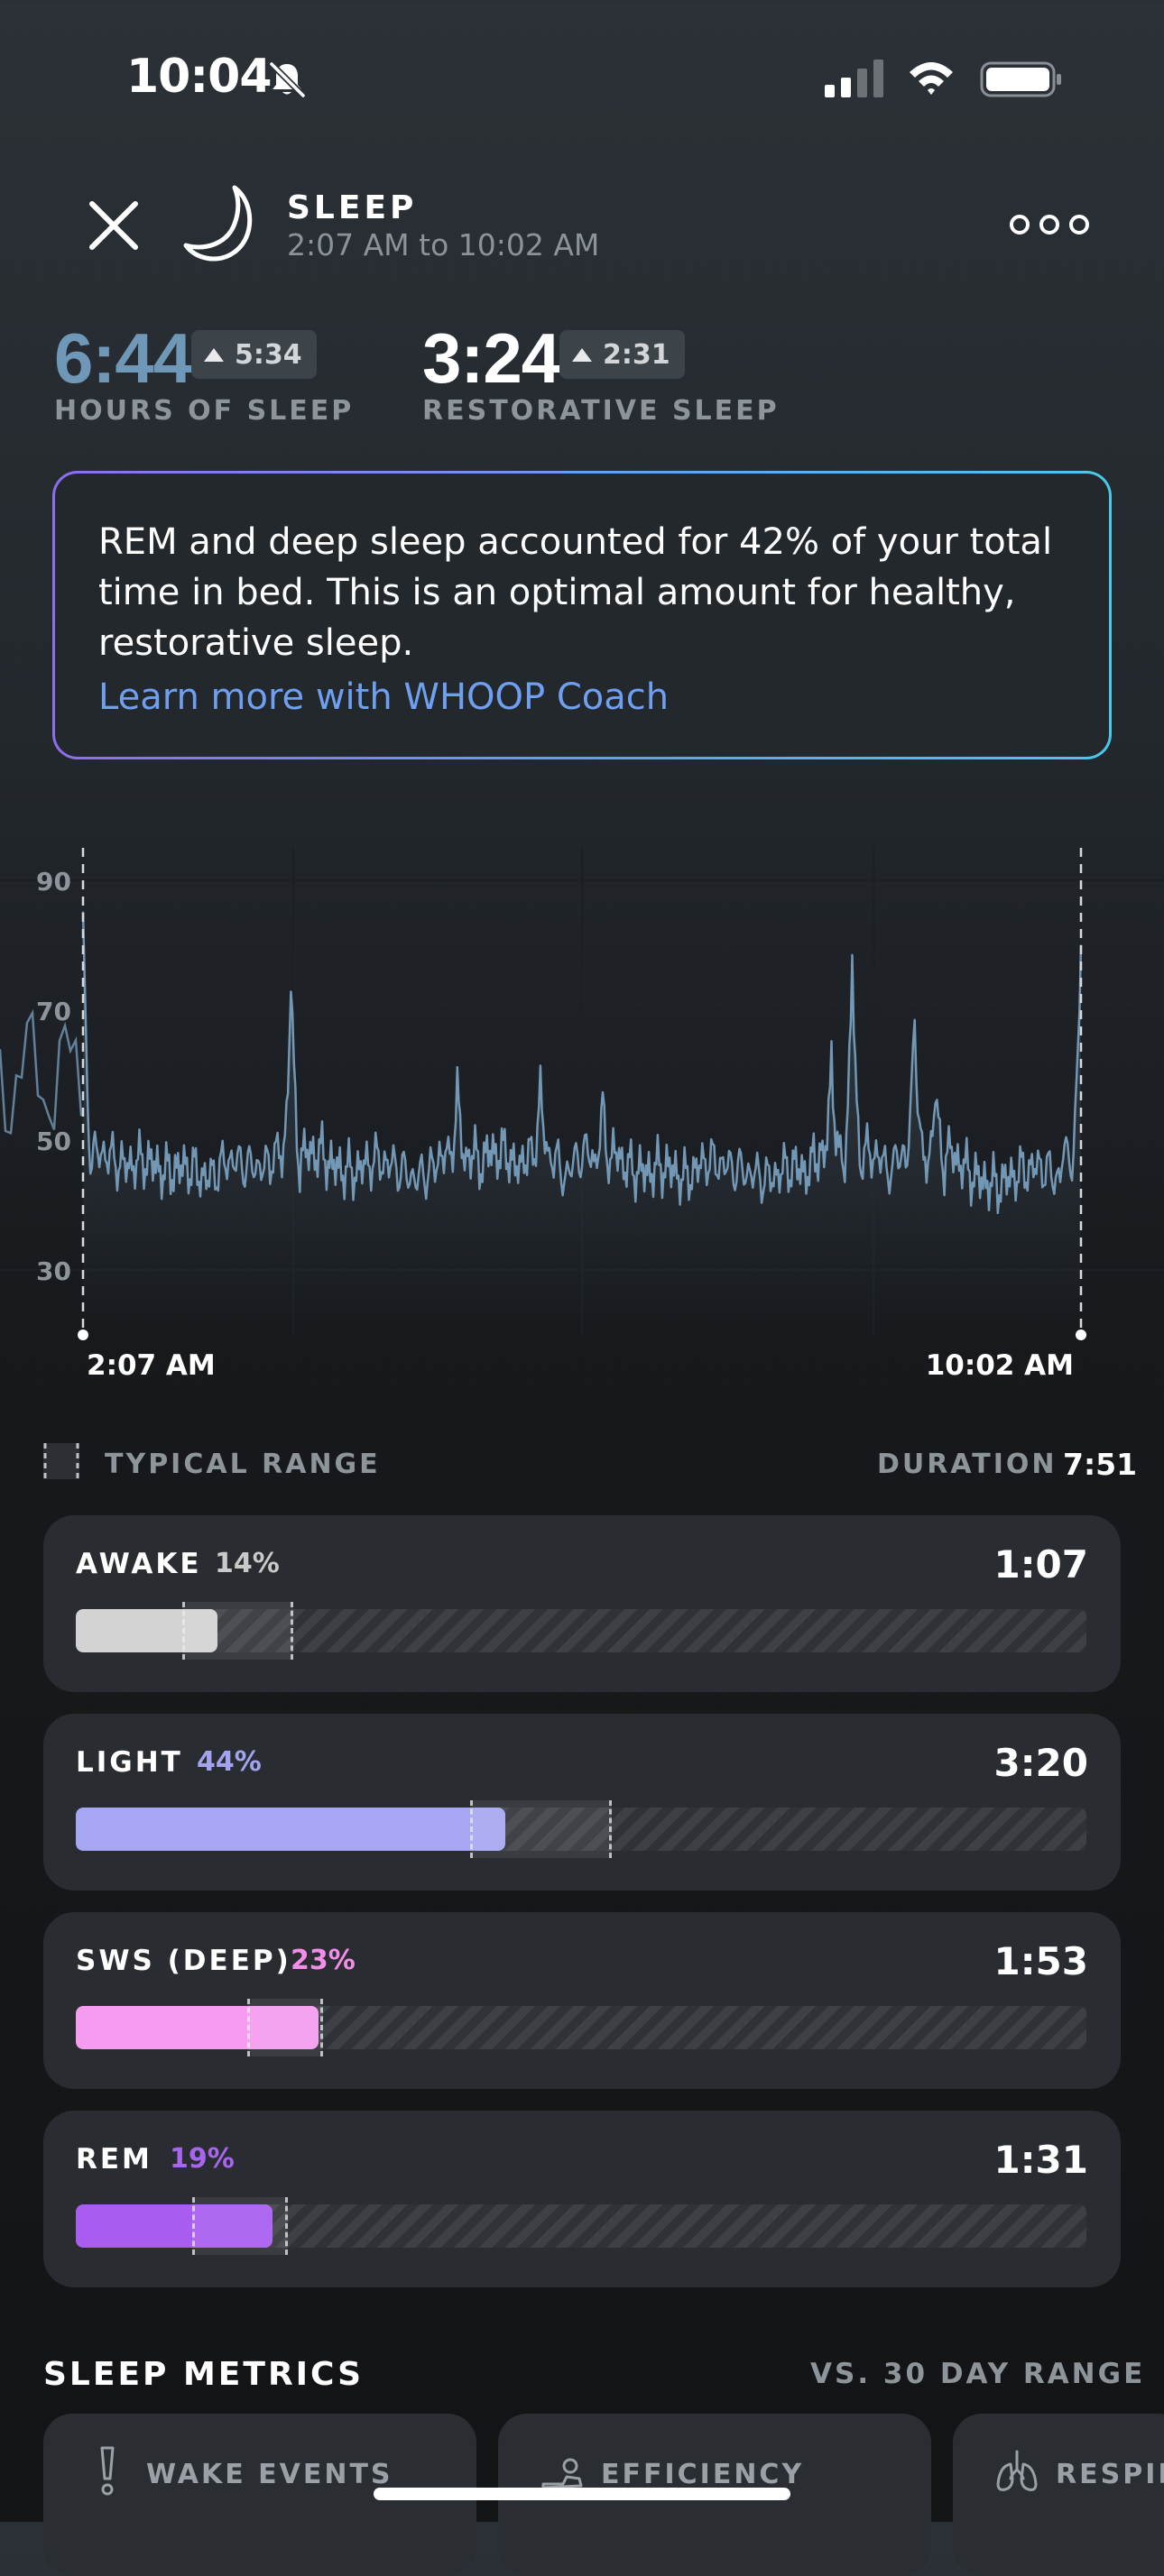  I want to click on cellular-signal-icon, so click(854, 78).